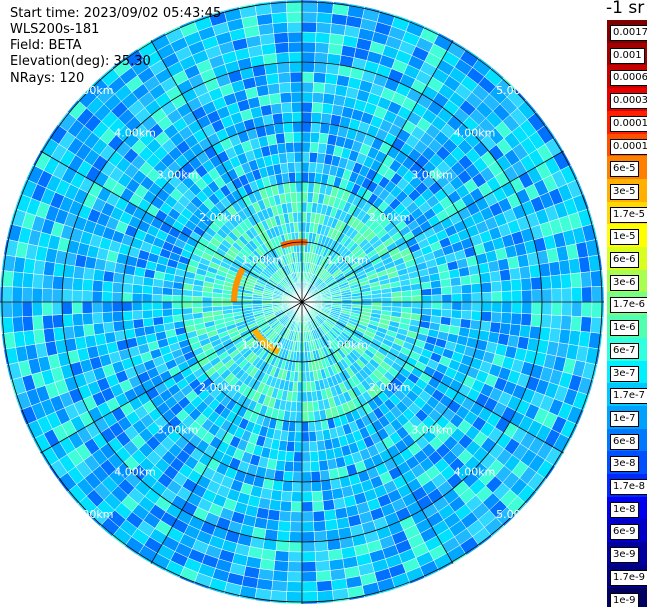 This screenshot has width=647, height=607. I want to click on colorbar-tick-label: 3e-8, so click(624, 464).